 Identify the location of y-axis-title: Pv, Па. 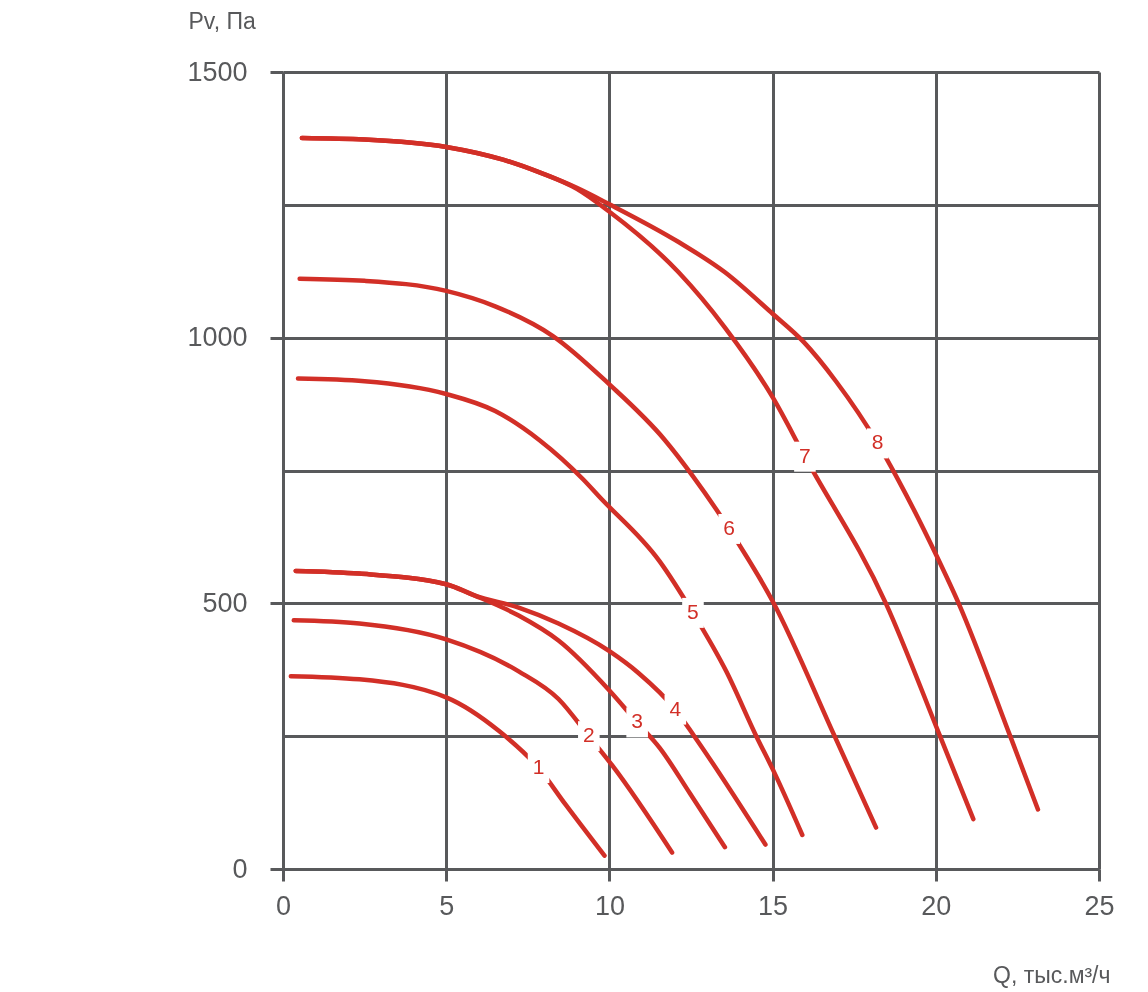
(222, 20).